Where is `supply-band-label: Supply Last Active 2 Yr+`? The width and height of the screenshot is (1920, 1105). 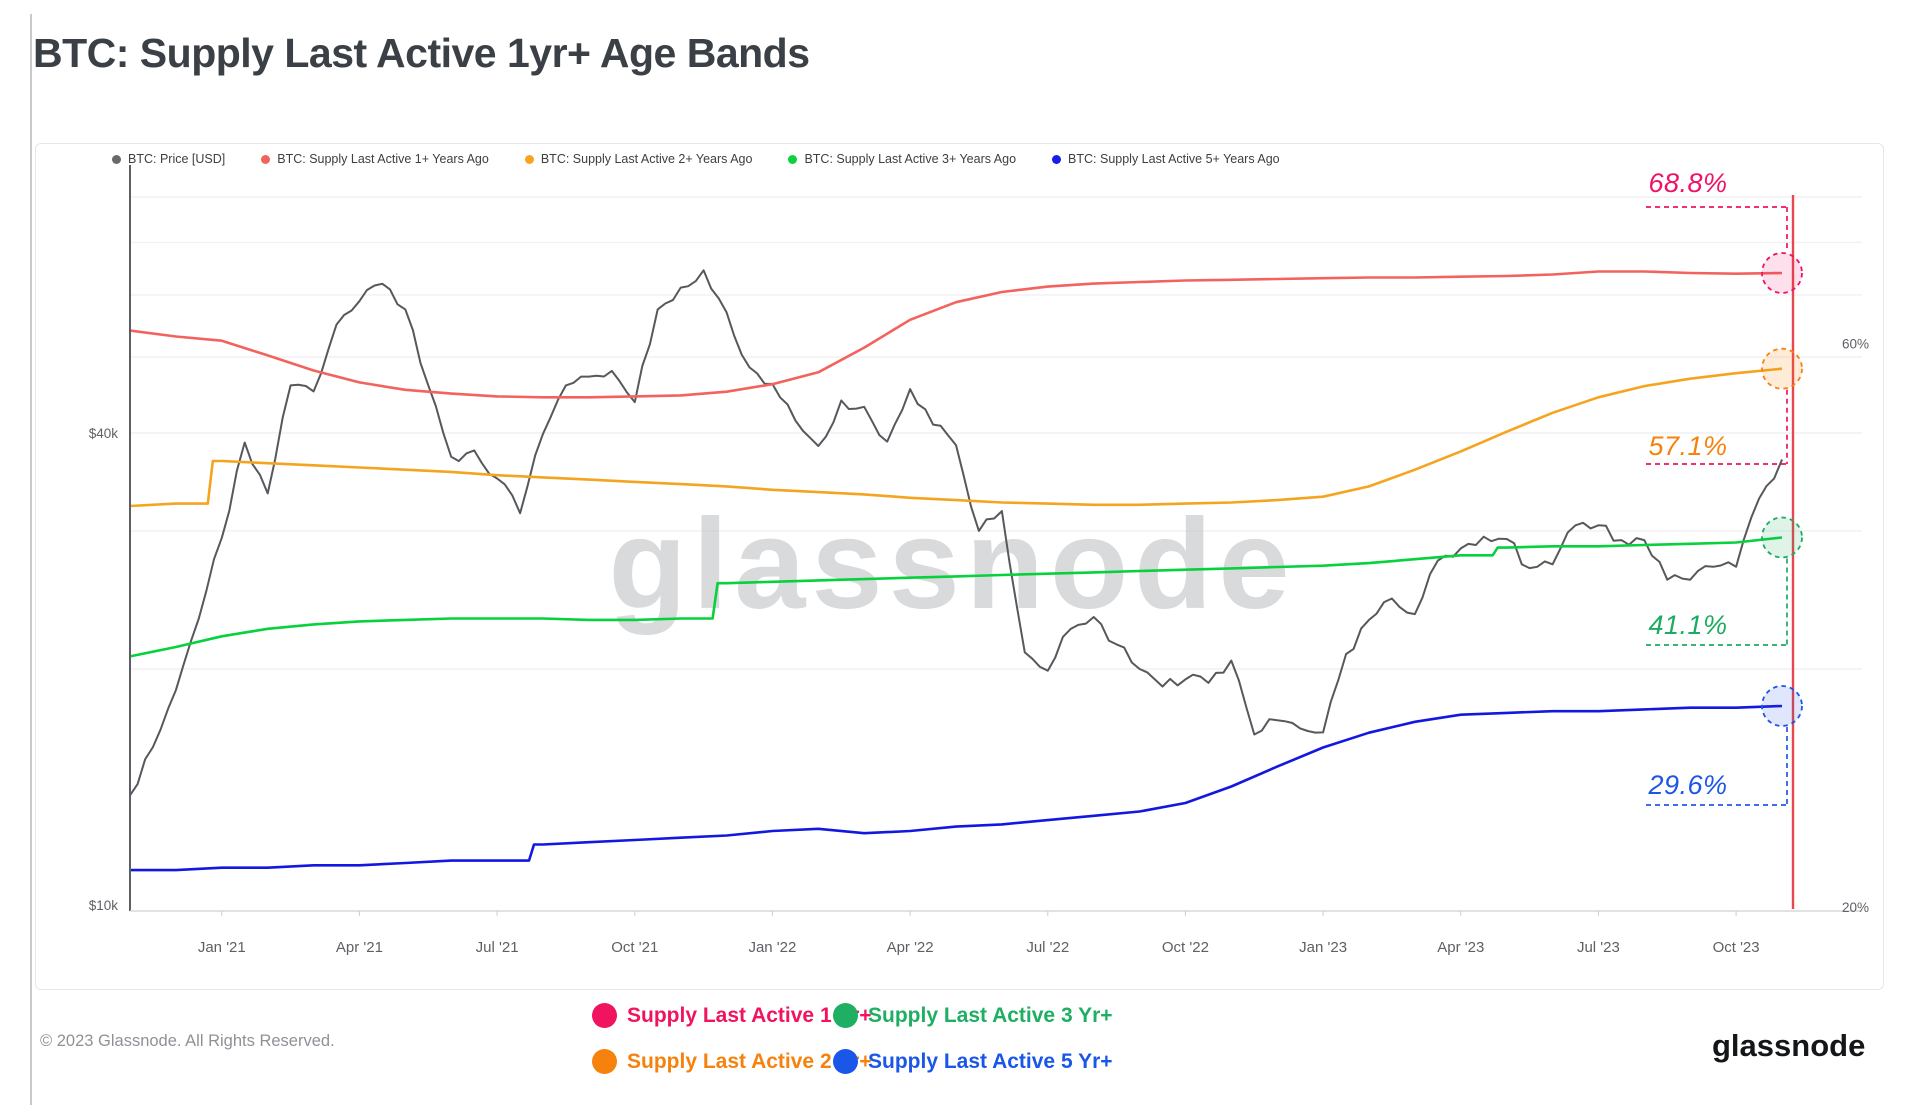
supply-band-label: Supply Last Active 2 Yr+ is located at coordinates (749, 1061).